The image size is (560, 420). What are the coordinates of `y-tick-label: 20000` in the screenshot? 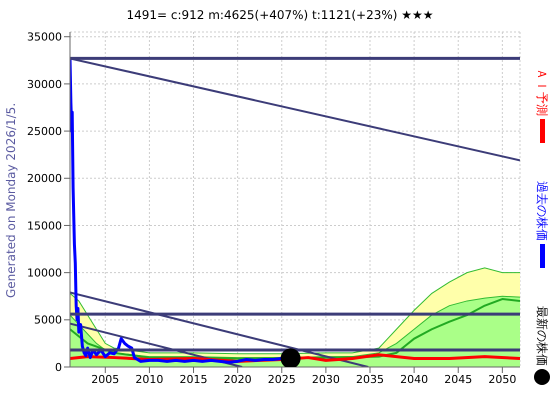 It's located at (44, 179).